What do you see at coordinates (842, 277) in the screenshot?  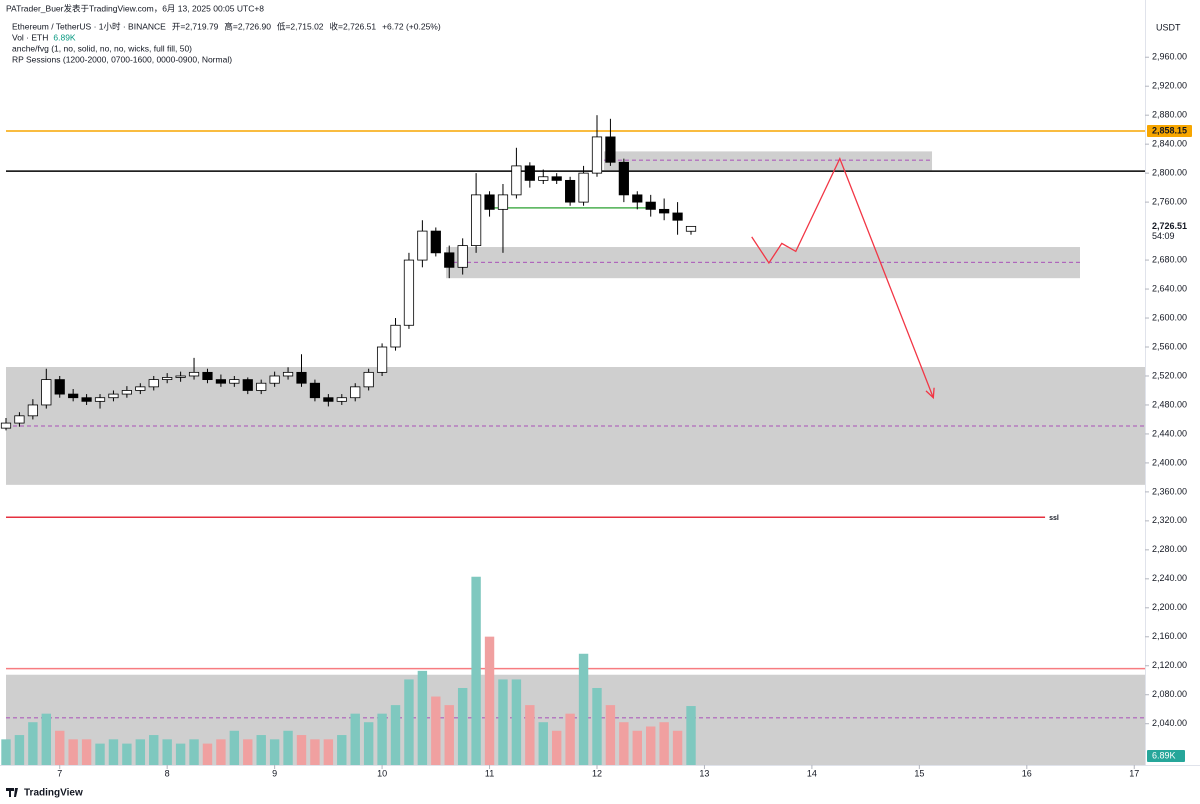 I see `annotation-path` at bounding box center [842, 277].